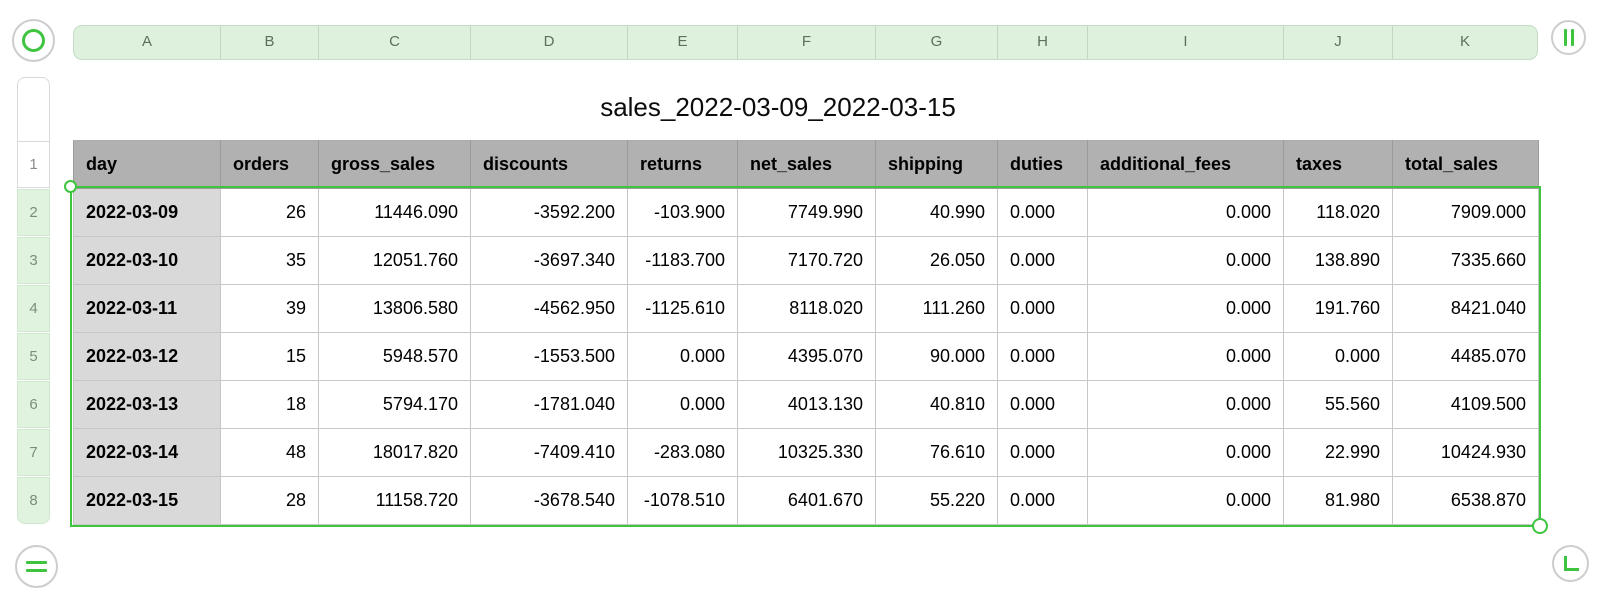  Describe the element at coordinates (682, 260) in the screenshot. I see `cell-returns: -1183.700` at that location.